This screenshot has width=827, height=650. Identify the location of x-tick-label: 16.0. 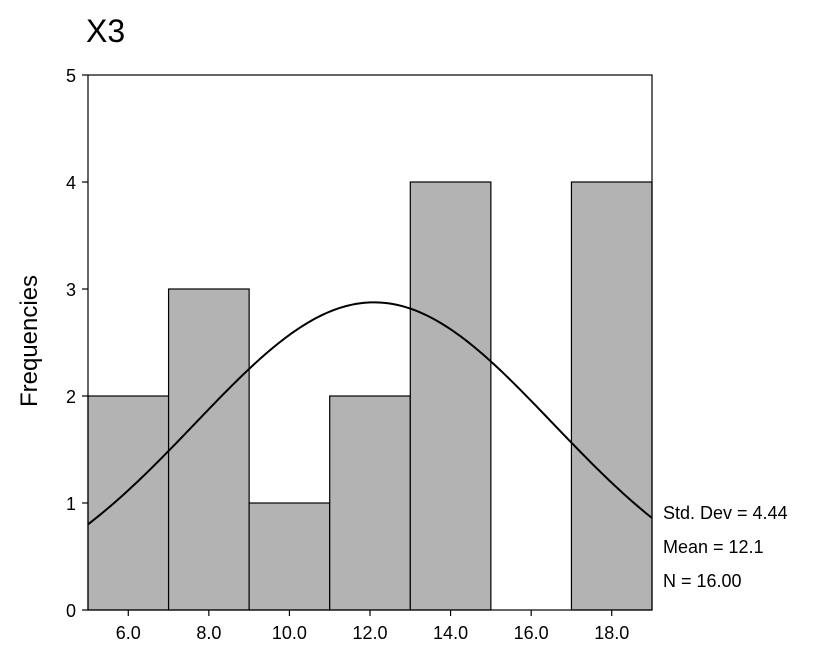
(531, 633).